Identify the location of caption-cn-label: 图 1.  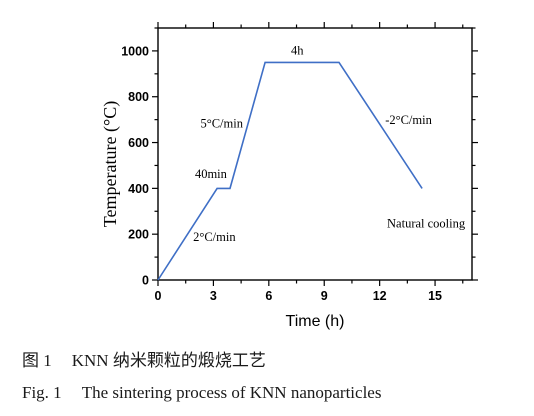
(37, 360).